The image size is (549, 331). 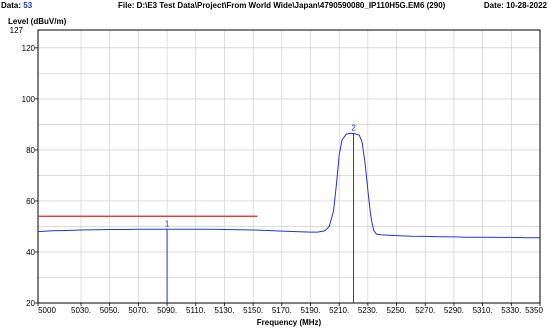 I want to click on y-max-label: 127, so click(x=17, y=30).